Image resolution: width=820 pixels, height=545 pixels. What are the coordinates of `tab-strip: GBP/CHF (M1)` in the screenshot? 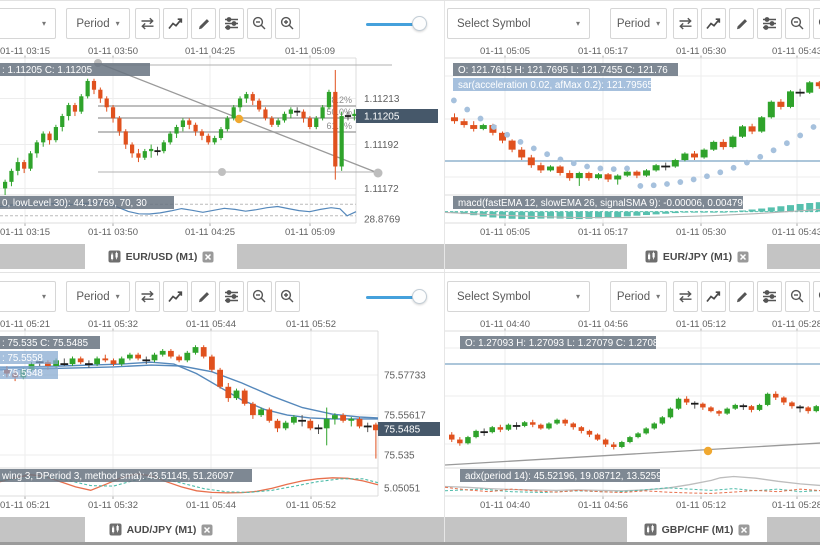 It's located at (632, 529).